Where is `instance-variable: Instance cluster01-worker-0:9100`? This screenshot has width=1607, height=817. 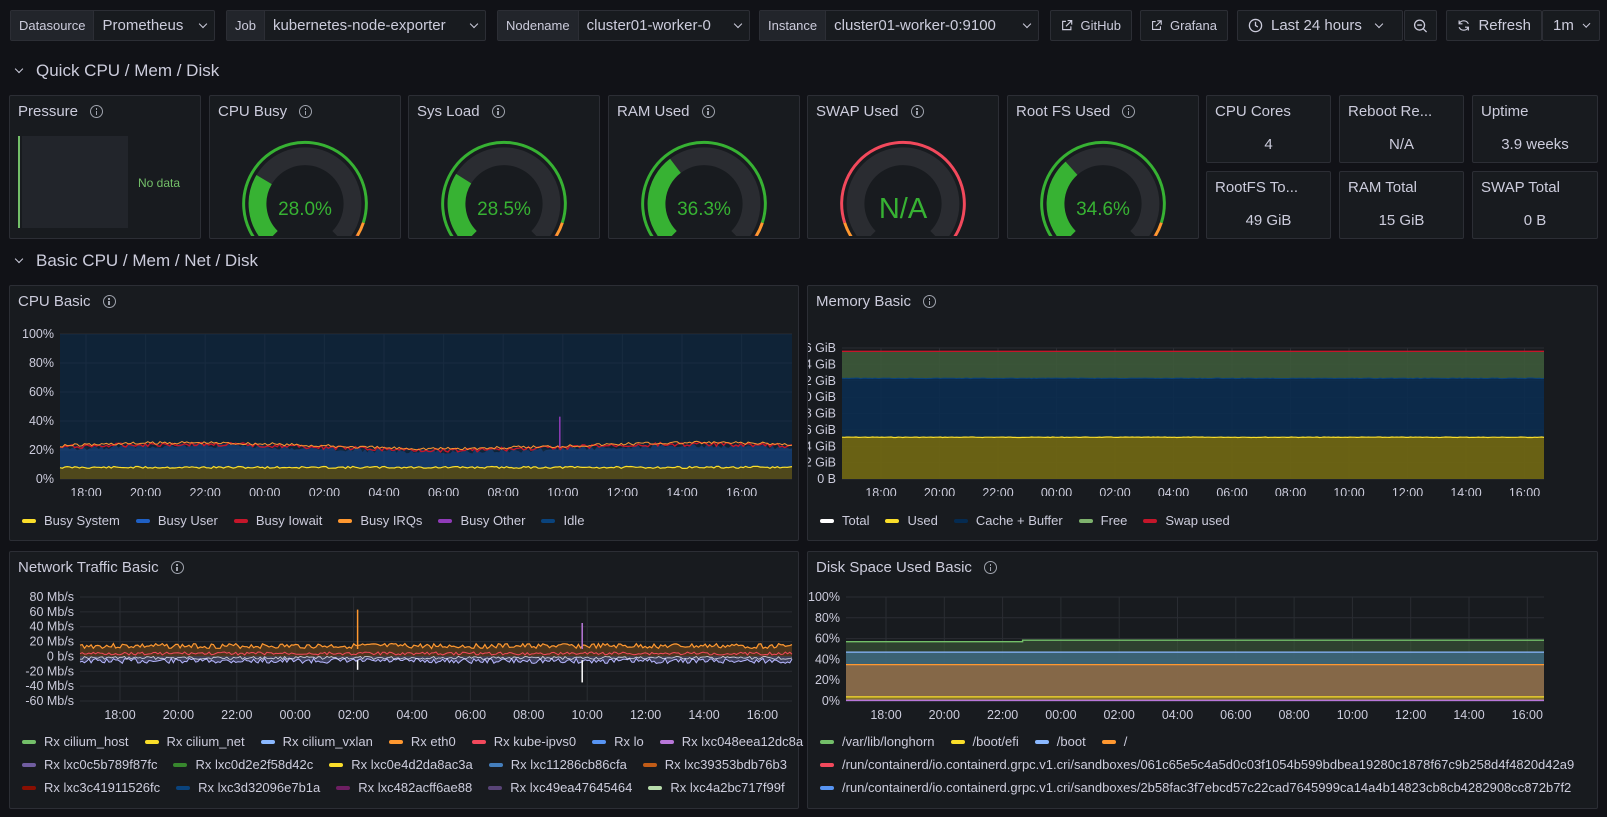 instance-variable: Instance cluster01-worker-0:9100 is located at coordinates (899, 25).